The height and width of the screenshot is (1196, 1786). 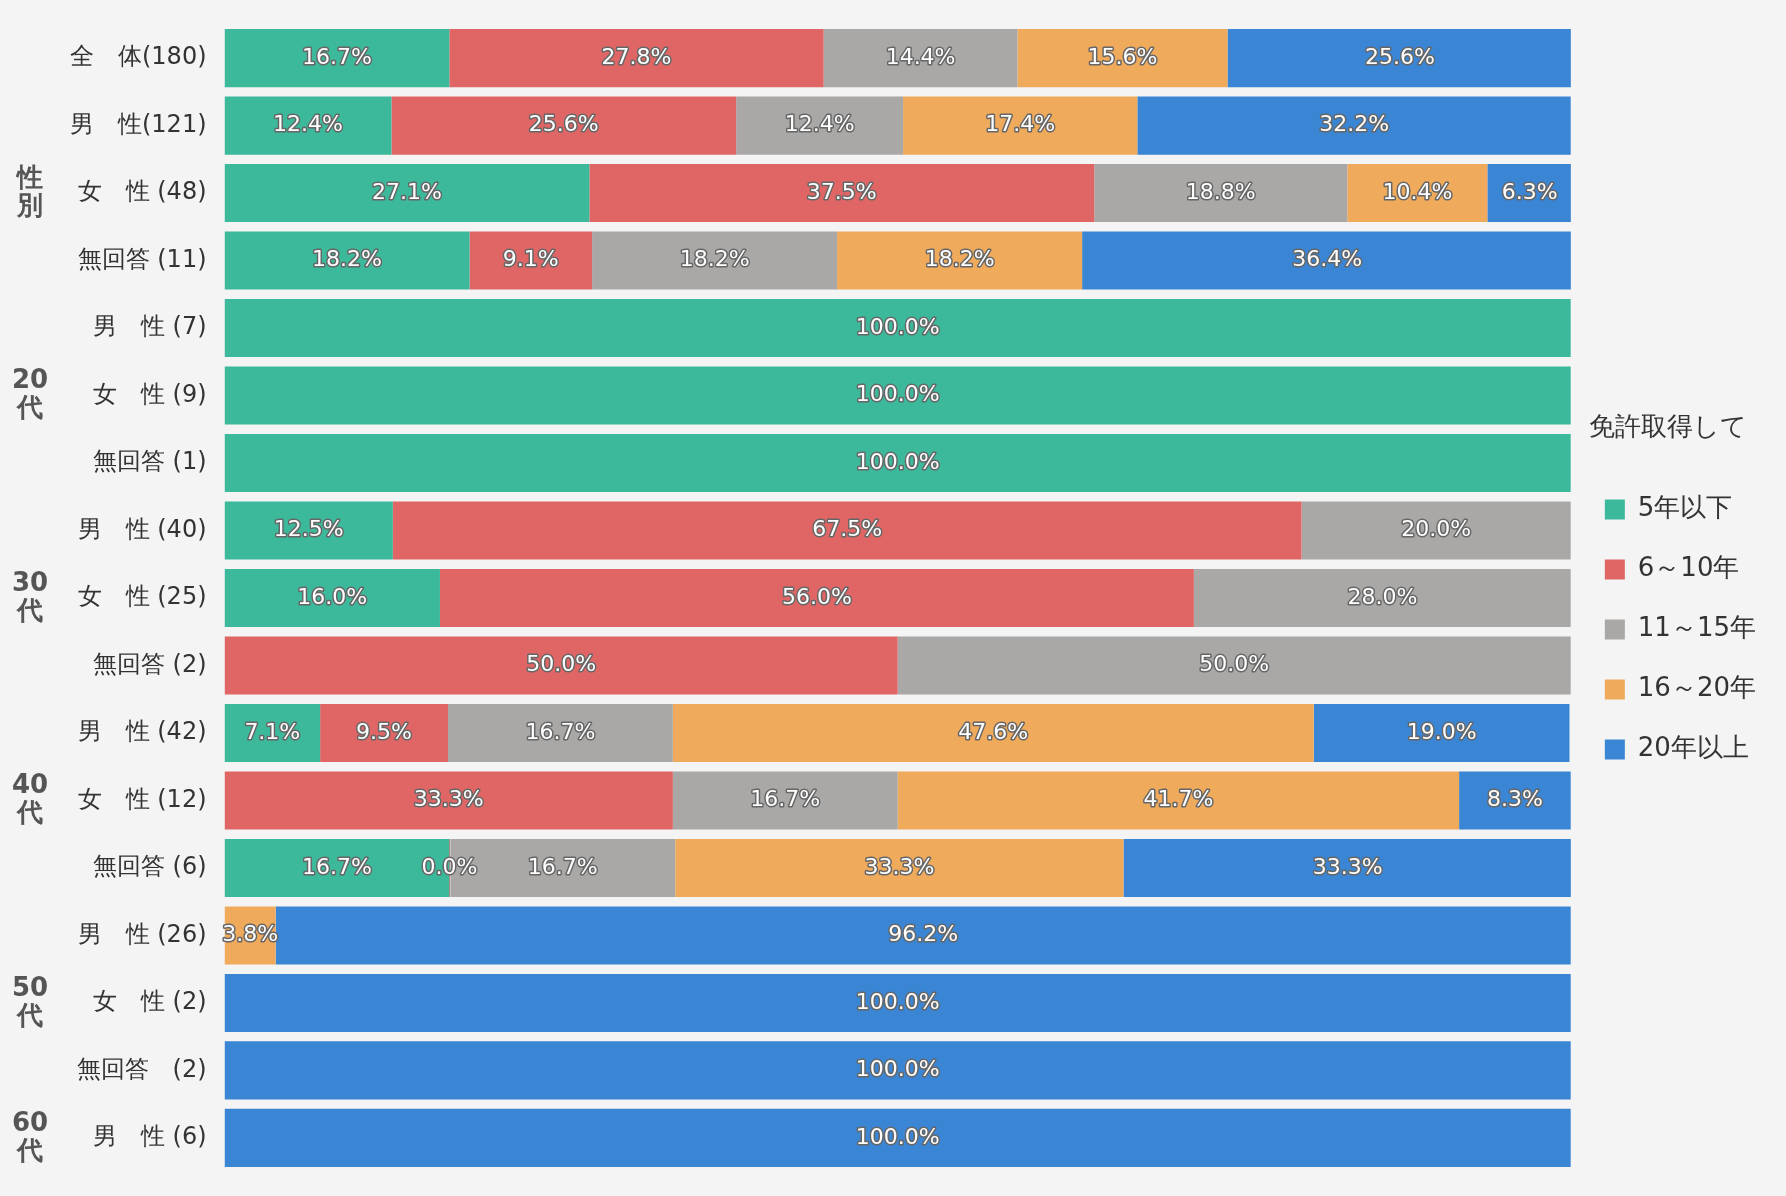 What do you see at coordinates (138, 123) in the screenshot?
I see `y-tick-label: 男 性(121)` at bounding box center [138, 123].